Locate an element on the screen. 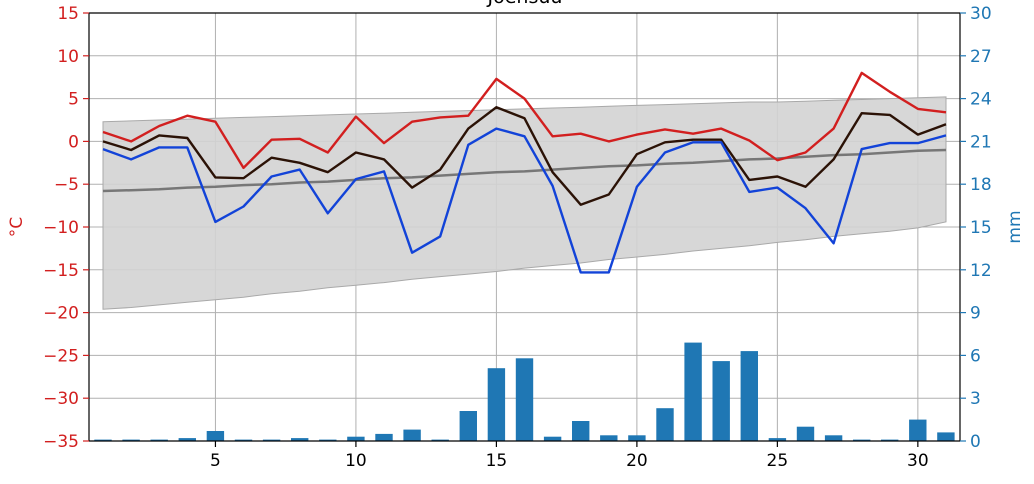  y-axis-right-label: mm is located at coordinates (1015, 226).